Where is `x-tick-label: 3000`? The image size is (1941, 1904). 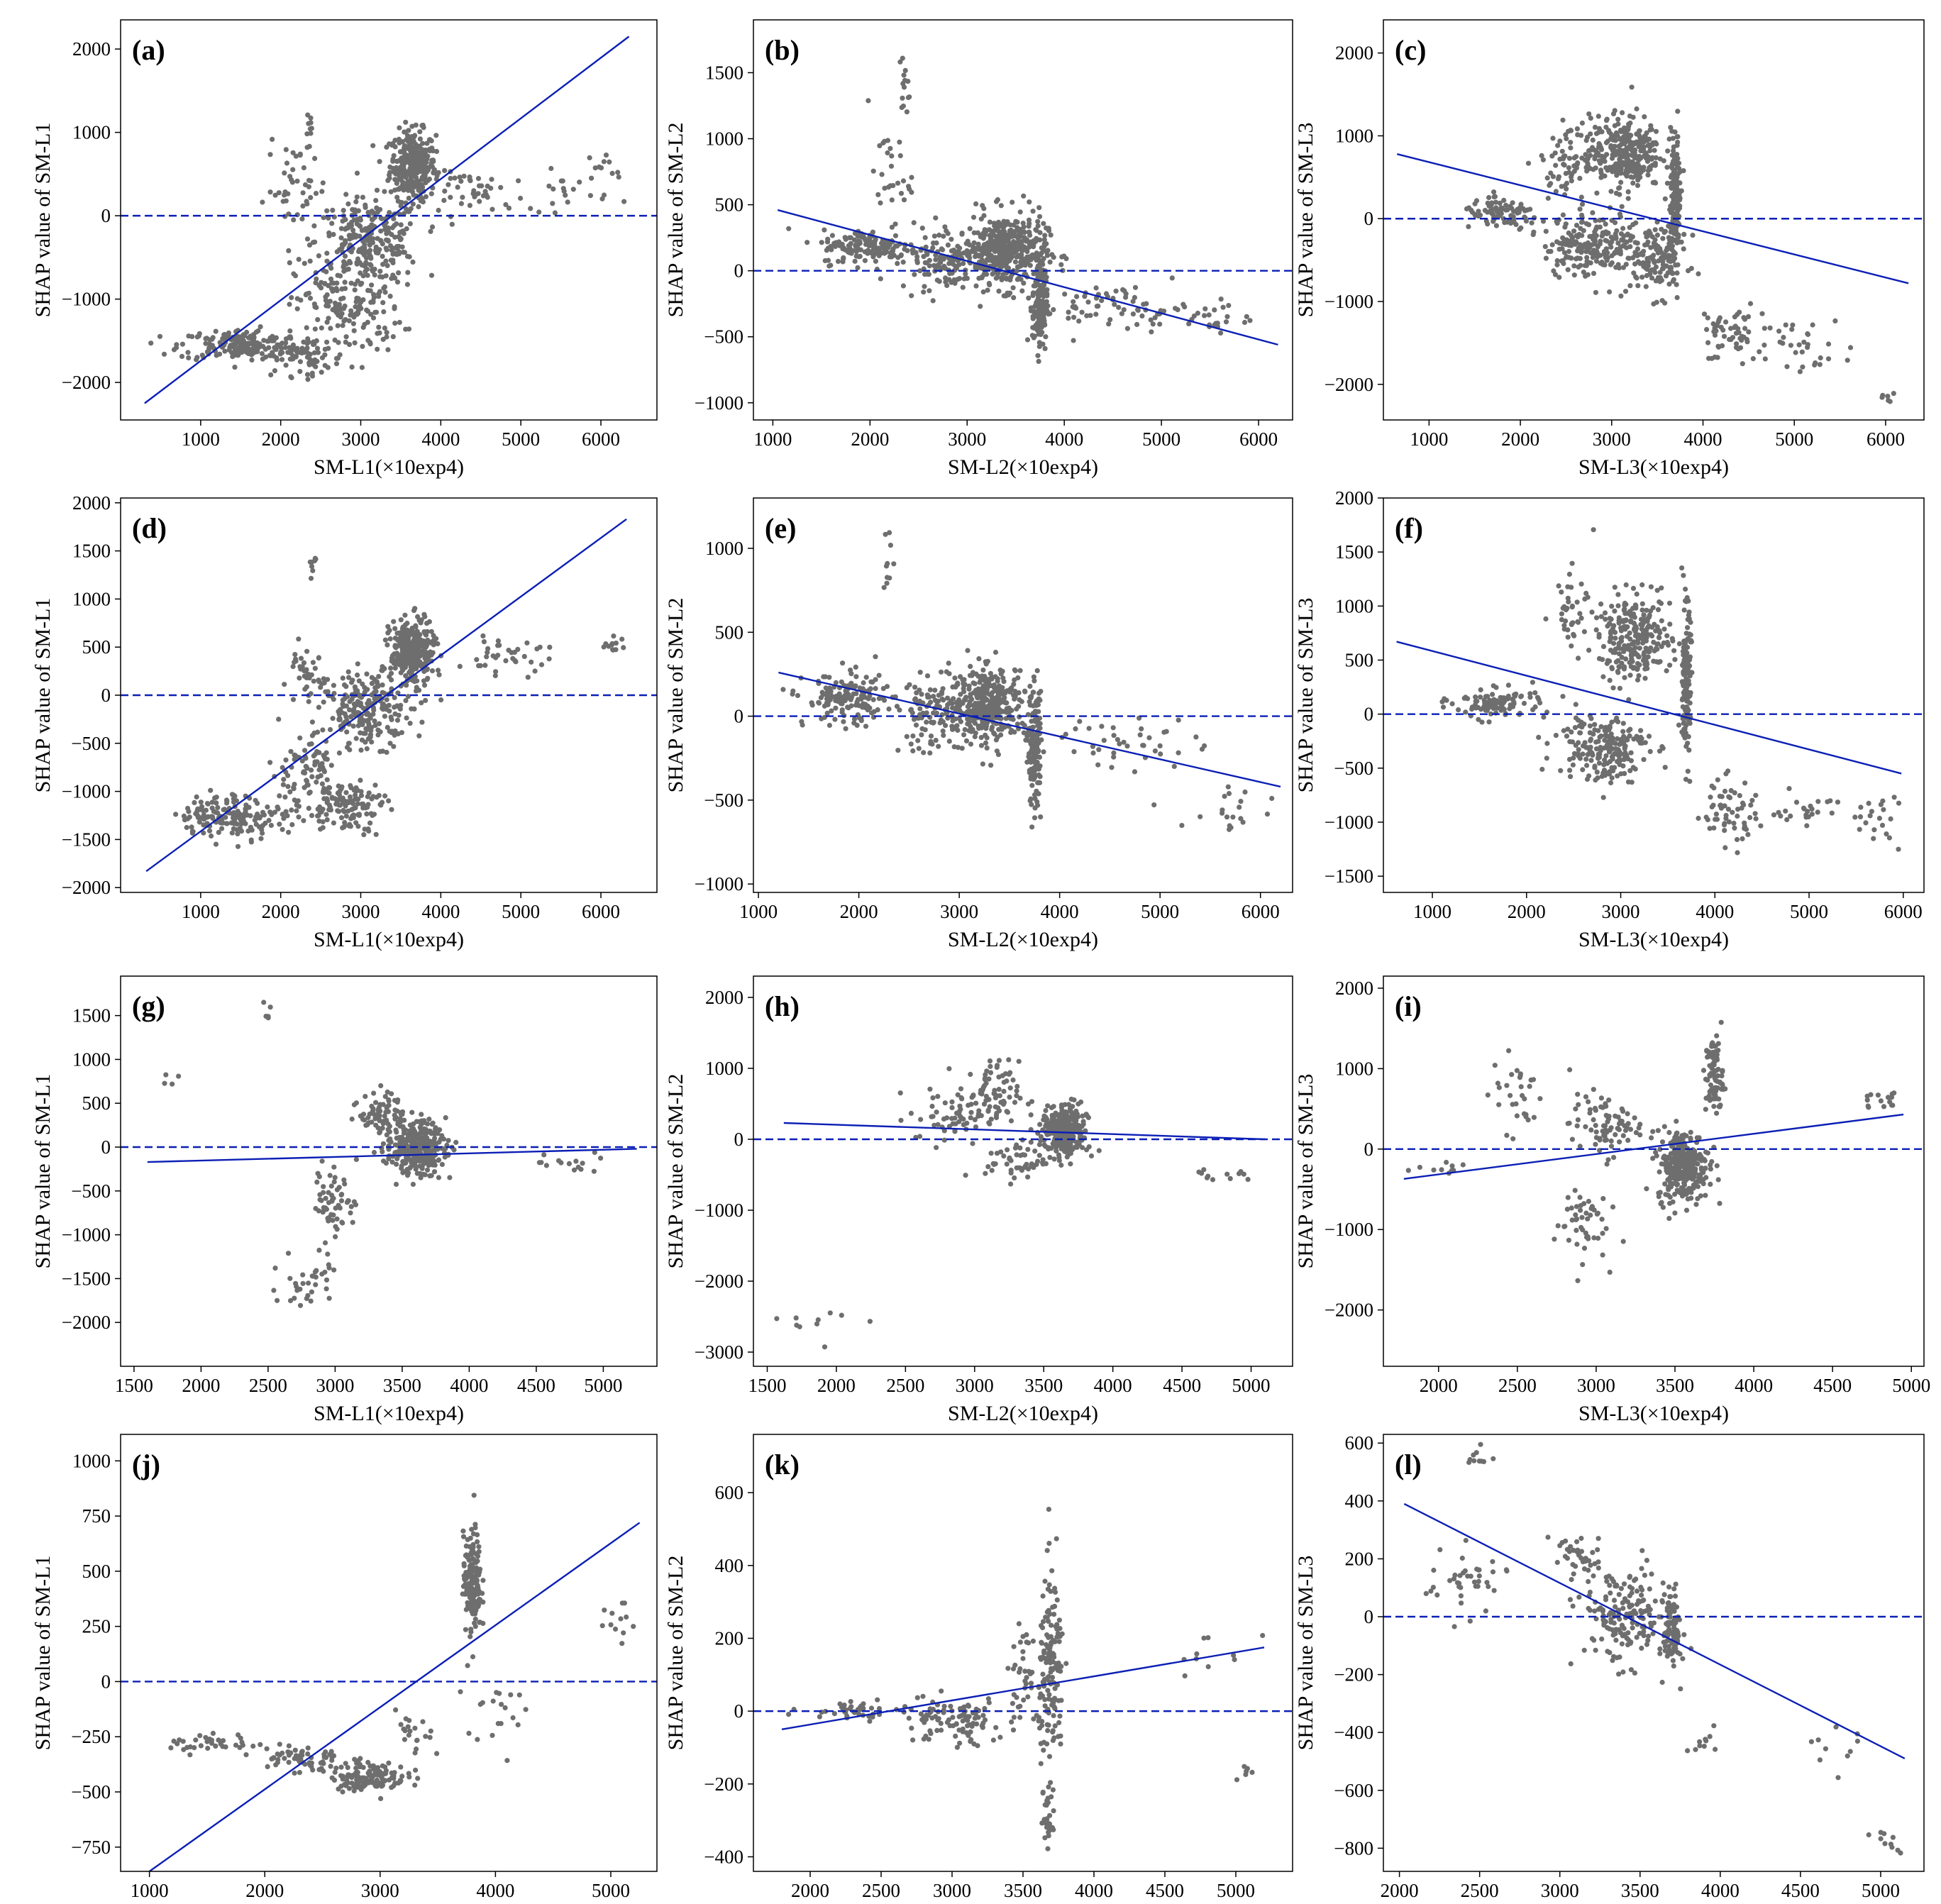
x-tick-label: 3000 is located at coordinates (361, 439).